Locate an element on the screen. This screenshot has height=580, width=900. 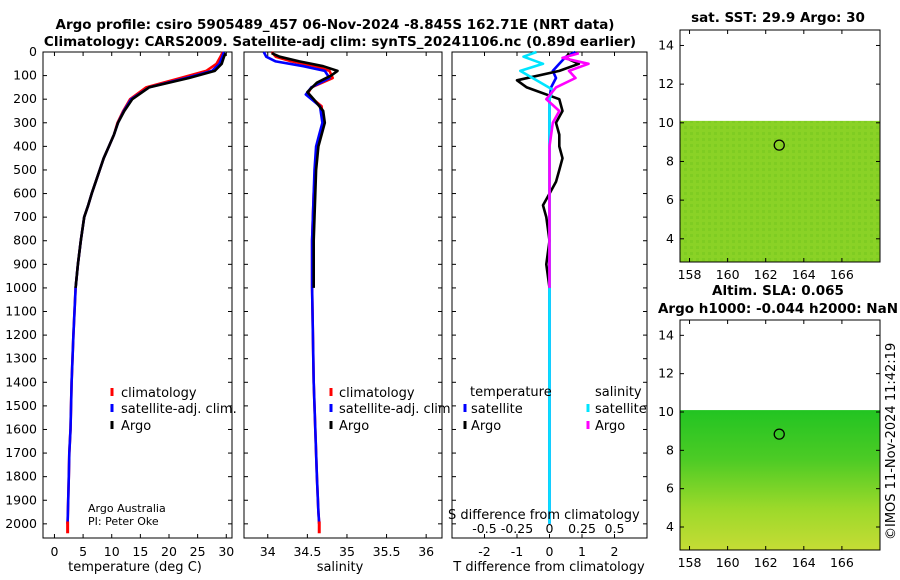
depth-tick-label: 900 is located at coordinates (25, 263).